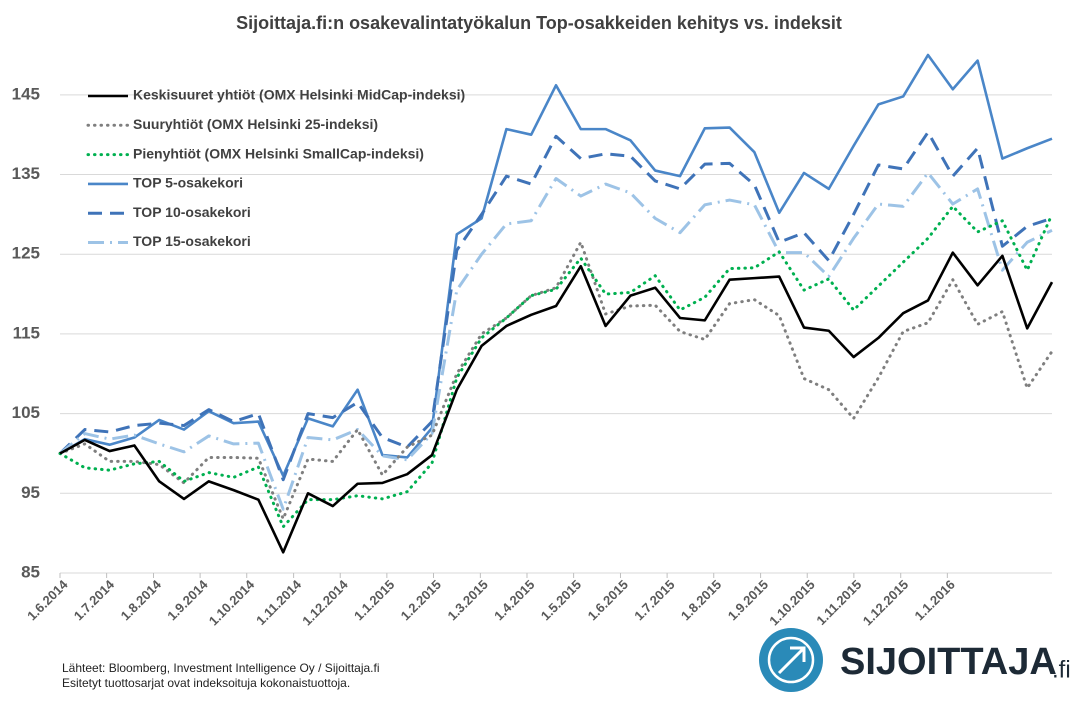  Describe the element at coordinates (232, 602) in the screenshot. I see `x-tick-label: 1.10.2014` at that location.